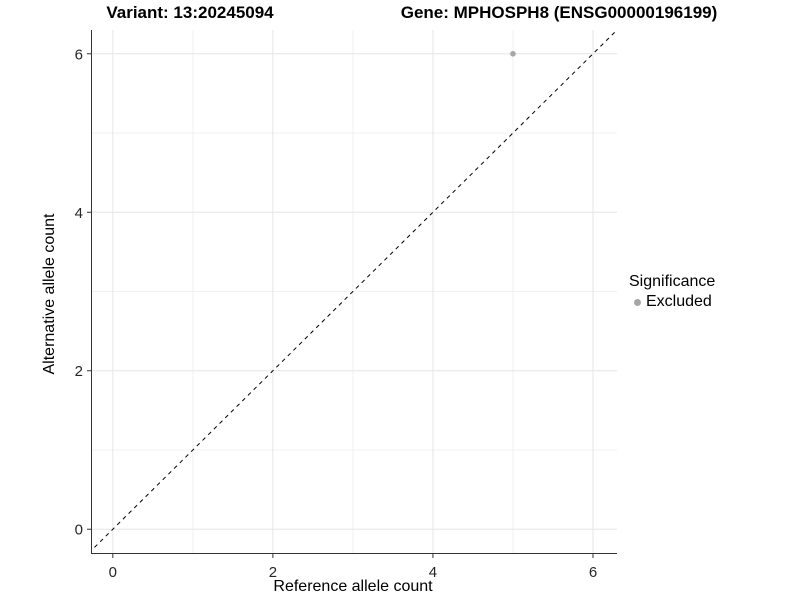 The height and width of the screenshot is (600, 800). Describe the element at coordinates (593, 572) in the screenshot. I see `x-tick-label: 6` at that location.